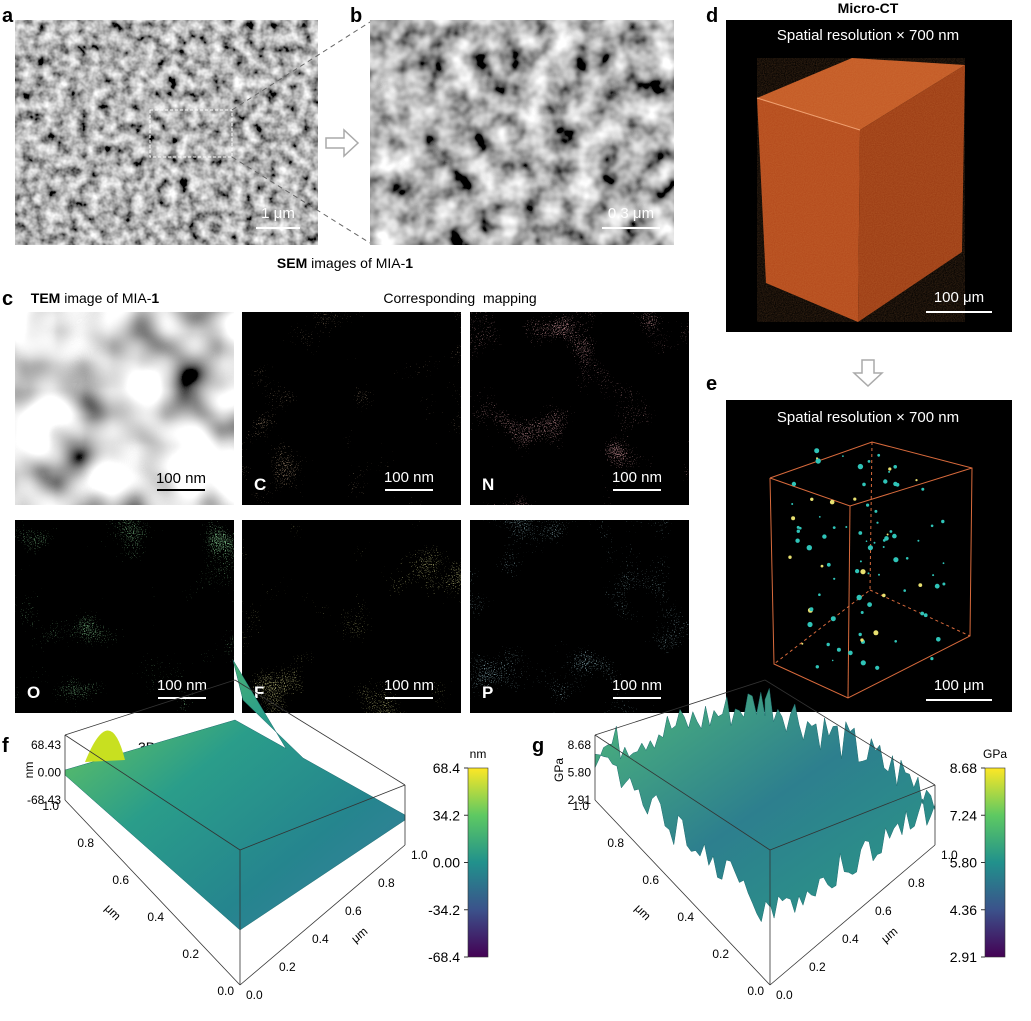 The height and width of the screenshot is (1021, 1031). What do you see at coordinates (444, 957) in the screenshot?
I see `colorbar-tick-label: -68.4` at bounding box center [444, 957].